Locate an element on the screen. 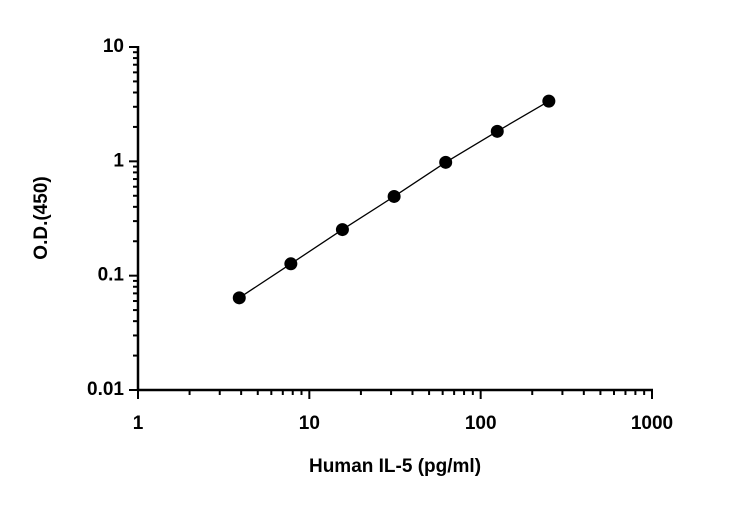 The height and width of the screenshot is (507, 732). x-axis-title: Human IL-5 (pg/ml) is located at coordinates (395, 466).